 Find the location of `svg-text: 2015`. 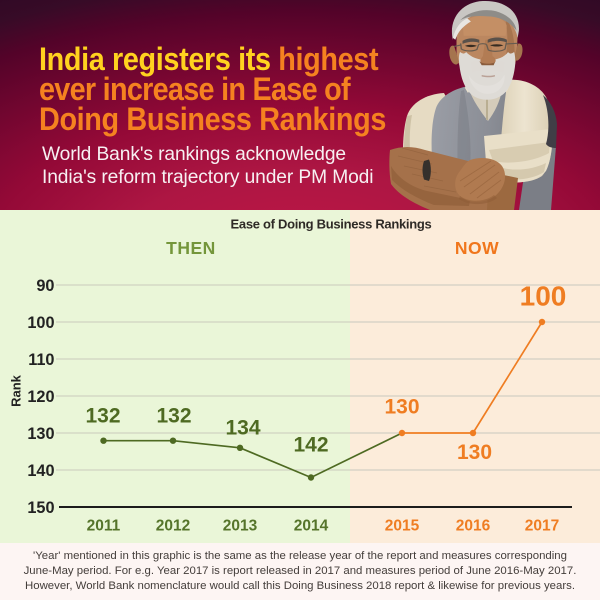

svg-text: 2015 is located at coordinates (402, 525).